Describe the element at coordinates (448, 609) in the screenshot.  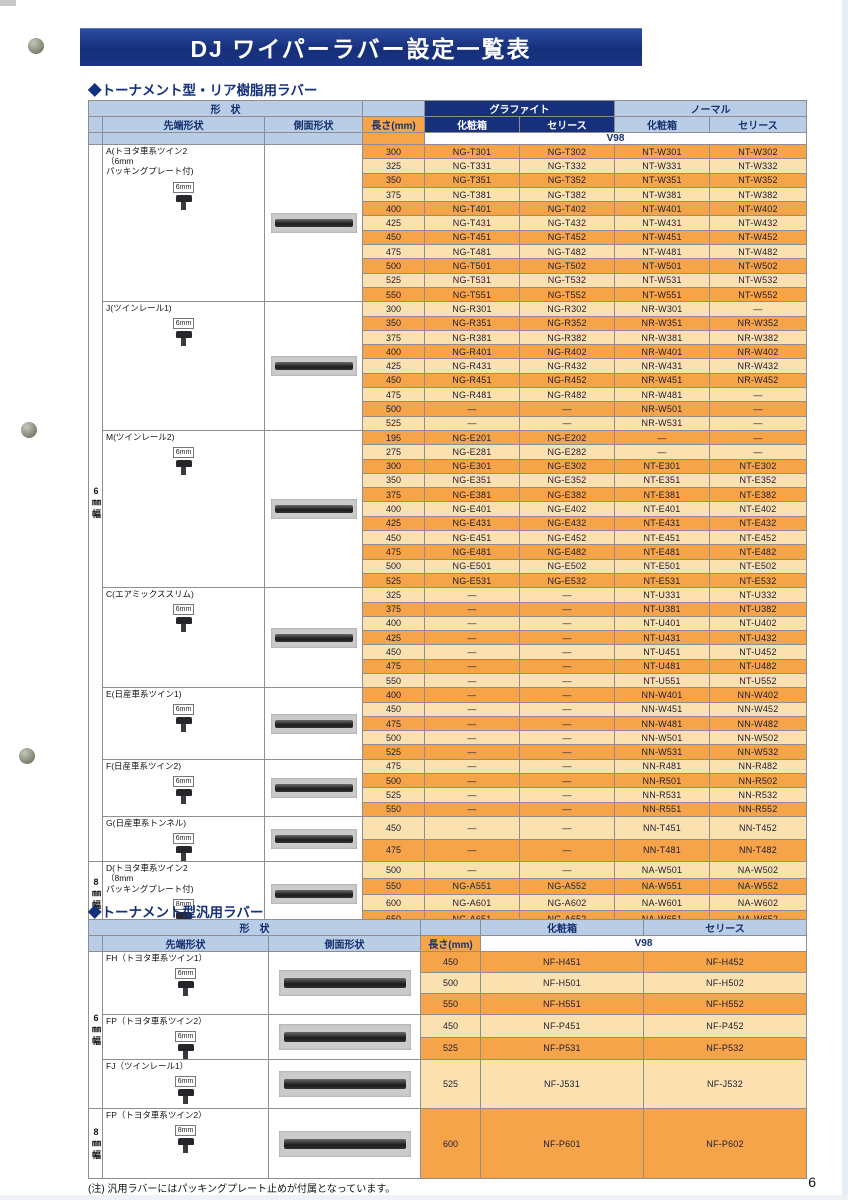
I see `table-row: 375 ― ― NT-U381 NT-U382` at that location.